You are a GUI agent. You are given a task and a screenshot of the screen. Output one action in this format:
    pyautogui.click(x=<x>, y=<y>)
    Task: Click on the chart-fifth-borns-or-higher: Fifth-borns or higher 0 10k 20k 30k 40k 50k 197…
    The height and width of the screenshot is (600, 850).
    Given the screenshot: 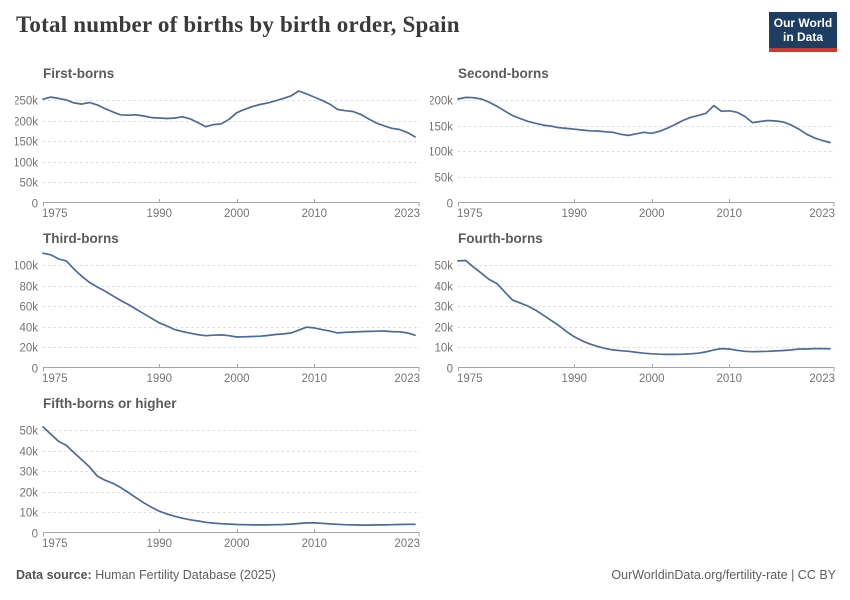 What is the action you would take?
    pyautogui.click(x=221, y=472)
    